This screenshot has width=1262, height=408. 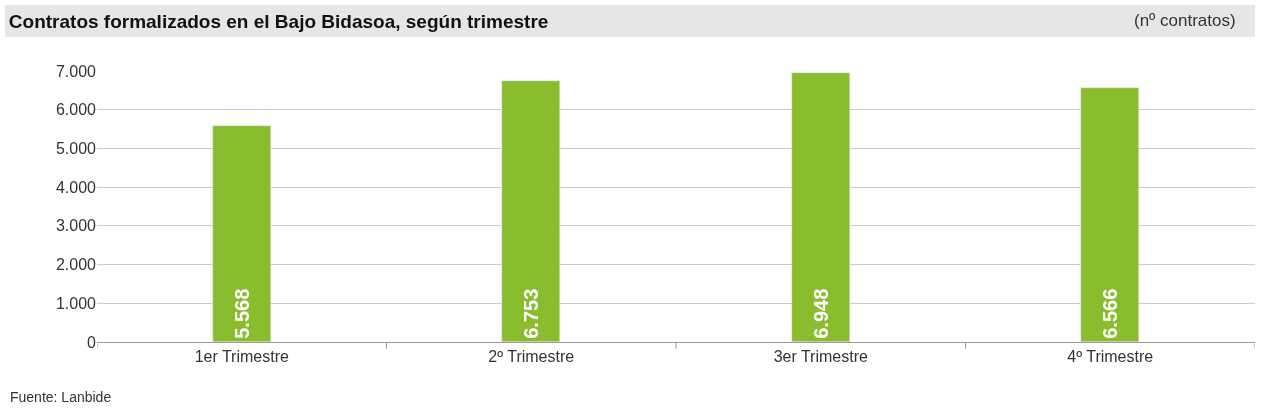 What do you see at coordinates (76, 303) in the screenshot?
I see `y-tick-label: 1.000` at bounding box center [76, 303].